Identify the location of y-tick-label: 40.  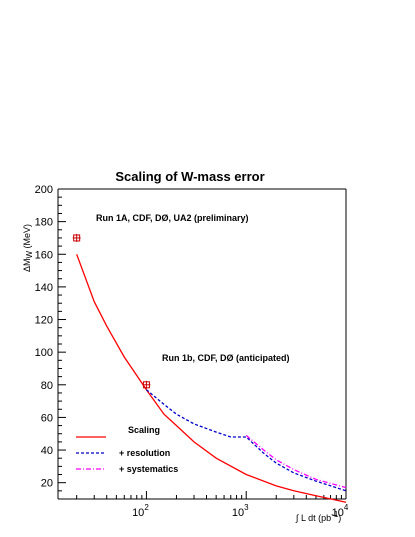
(47, 451).